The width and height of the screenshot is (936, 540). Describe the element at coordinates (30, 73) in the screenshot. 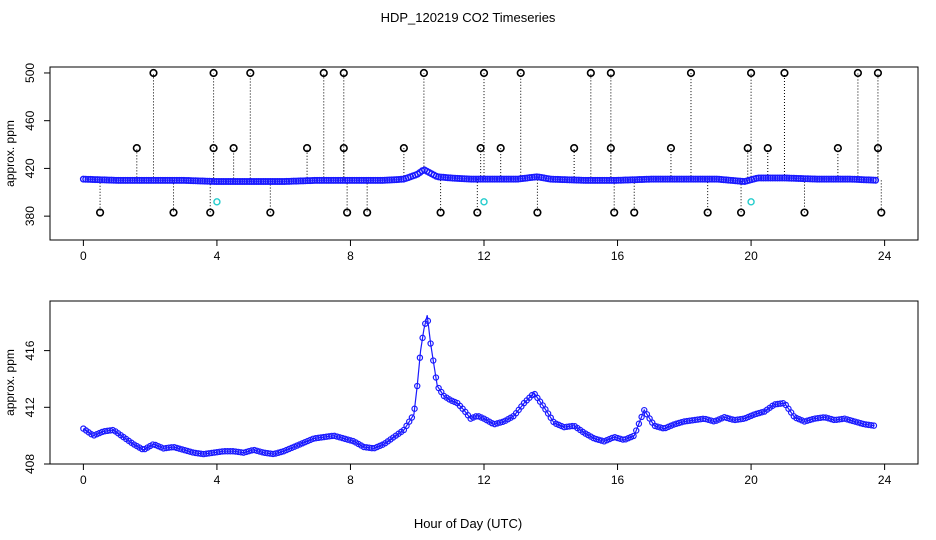

I see `top-panel-y-tick-label: 500` at that location.